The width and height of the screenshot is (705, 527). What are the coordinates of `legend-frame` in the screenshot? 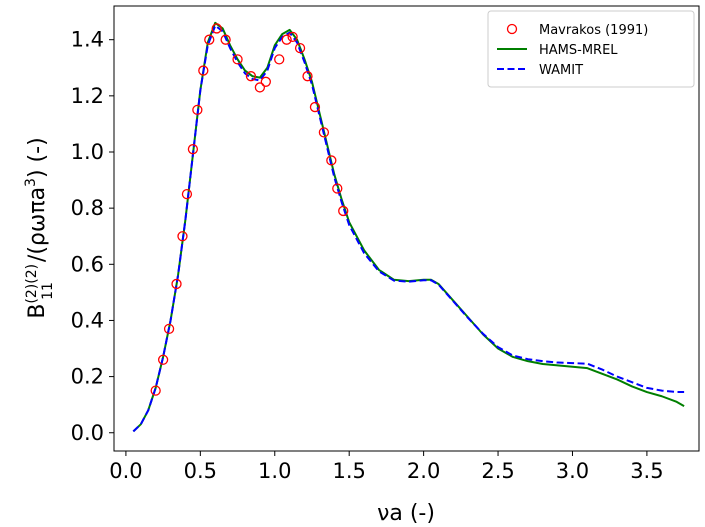 It's located at (591, 49).